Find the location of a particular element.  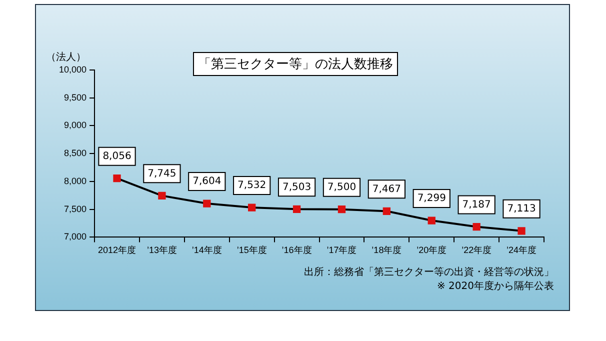

x-tick-label: ’13年度 is located at coordinates (161, 250).